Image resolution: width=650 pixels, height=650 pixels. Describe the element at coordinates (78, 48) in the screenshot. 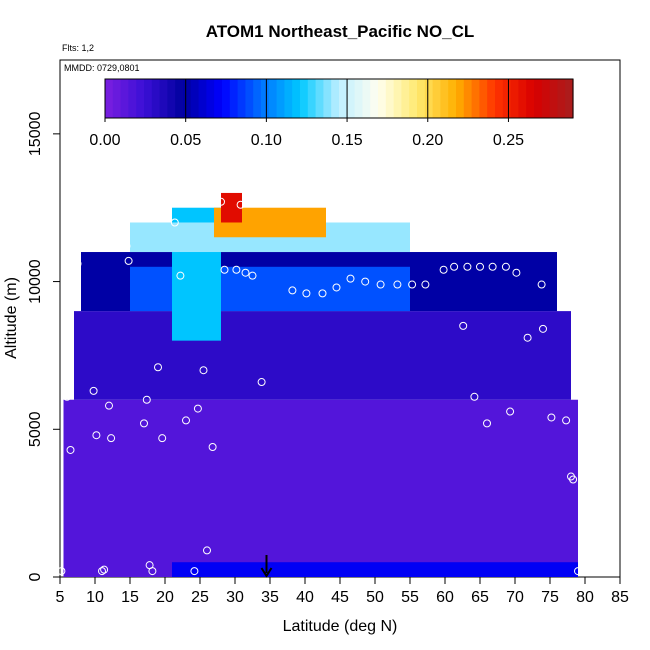

I see `flights-label: Flts: 1,2` at that location.